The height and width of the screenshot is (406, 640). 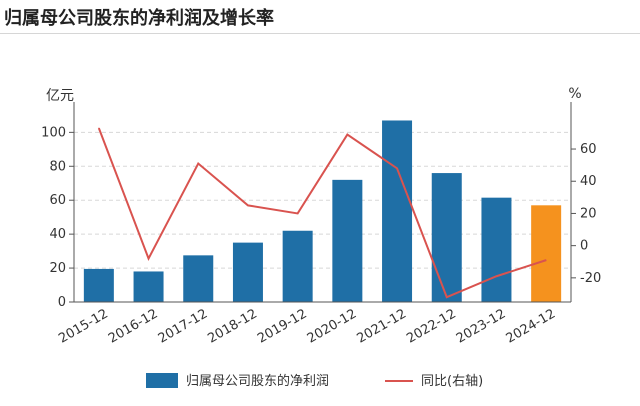 I want to click on y-right-tick-label: 60, so click(x=588, y=149).